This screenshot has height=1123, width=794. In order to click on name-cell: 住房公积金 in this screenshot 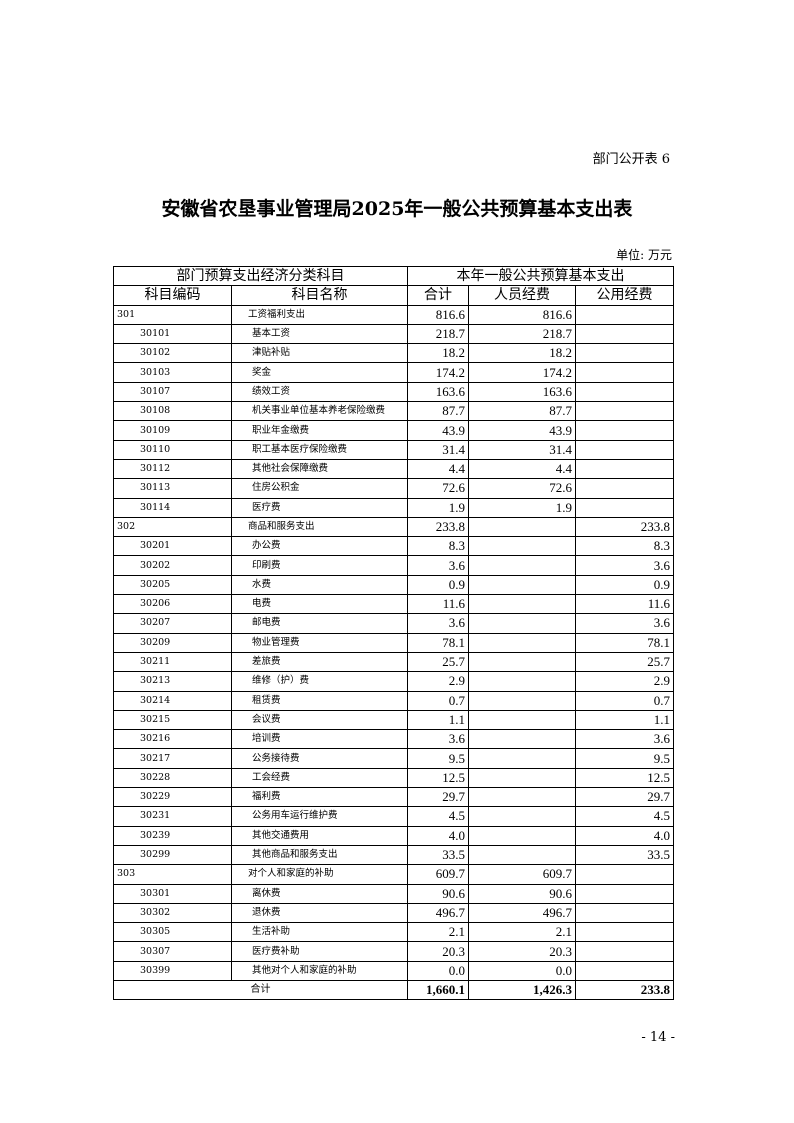, I will do `click(319, 488)`.